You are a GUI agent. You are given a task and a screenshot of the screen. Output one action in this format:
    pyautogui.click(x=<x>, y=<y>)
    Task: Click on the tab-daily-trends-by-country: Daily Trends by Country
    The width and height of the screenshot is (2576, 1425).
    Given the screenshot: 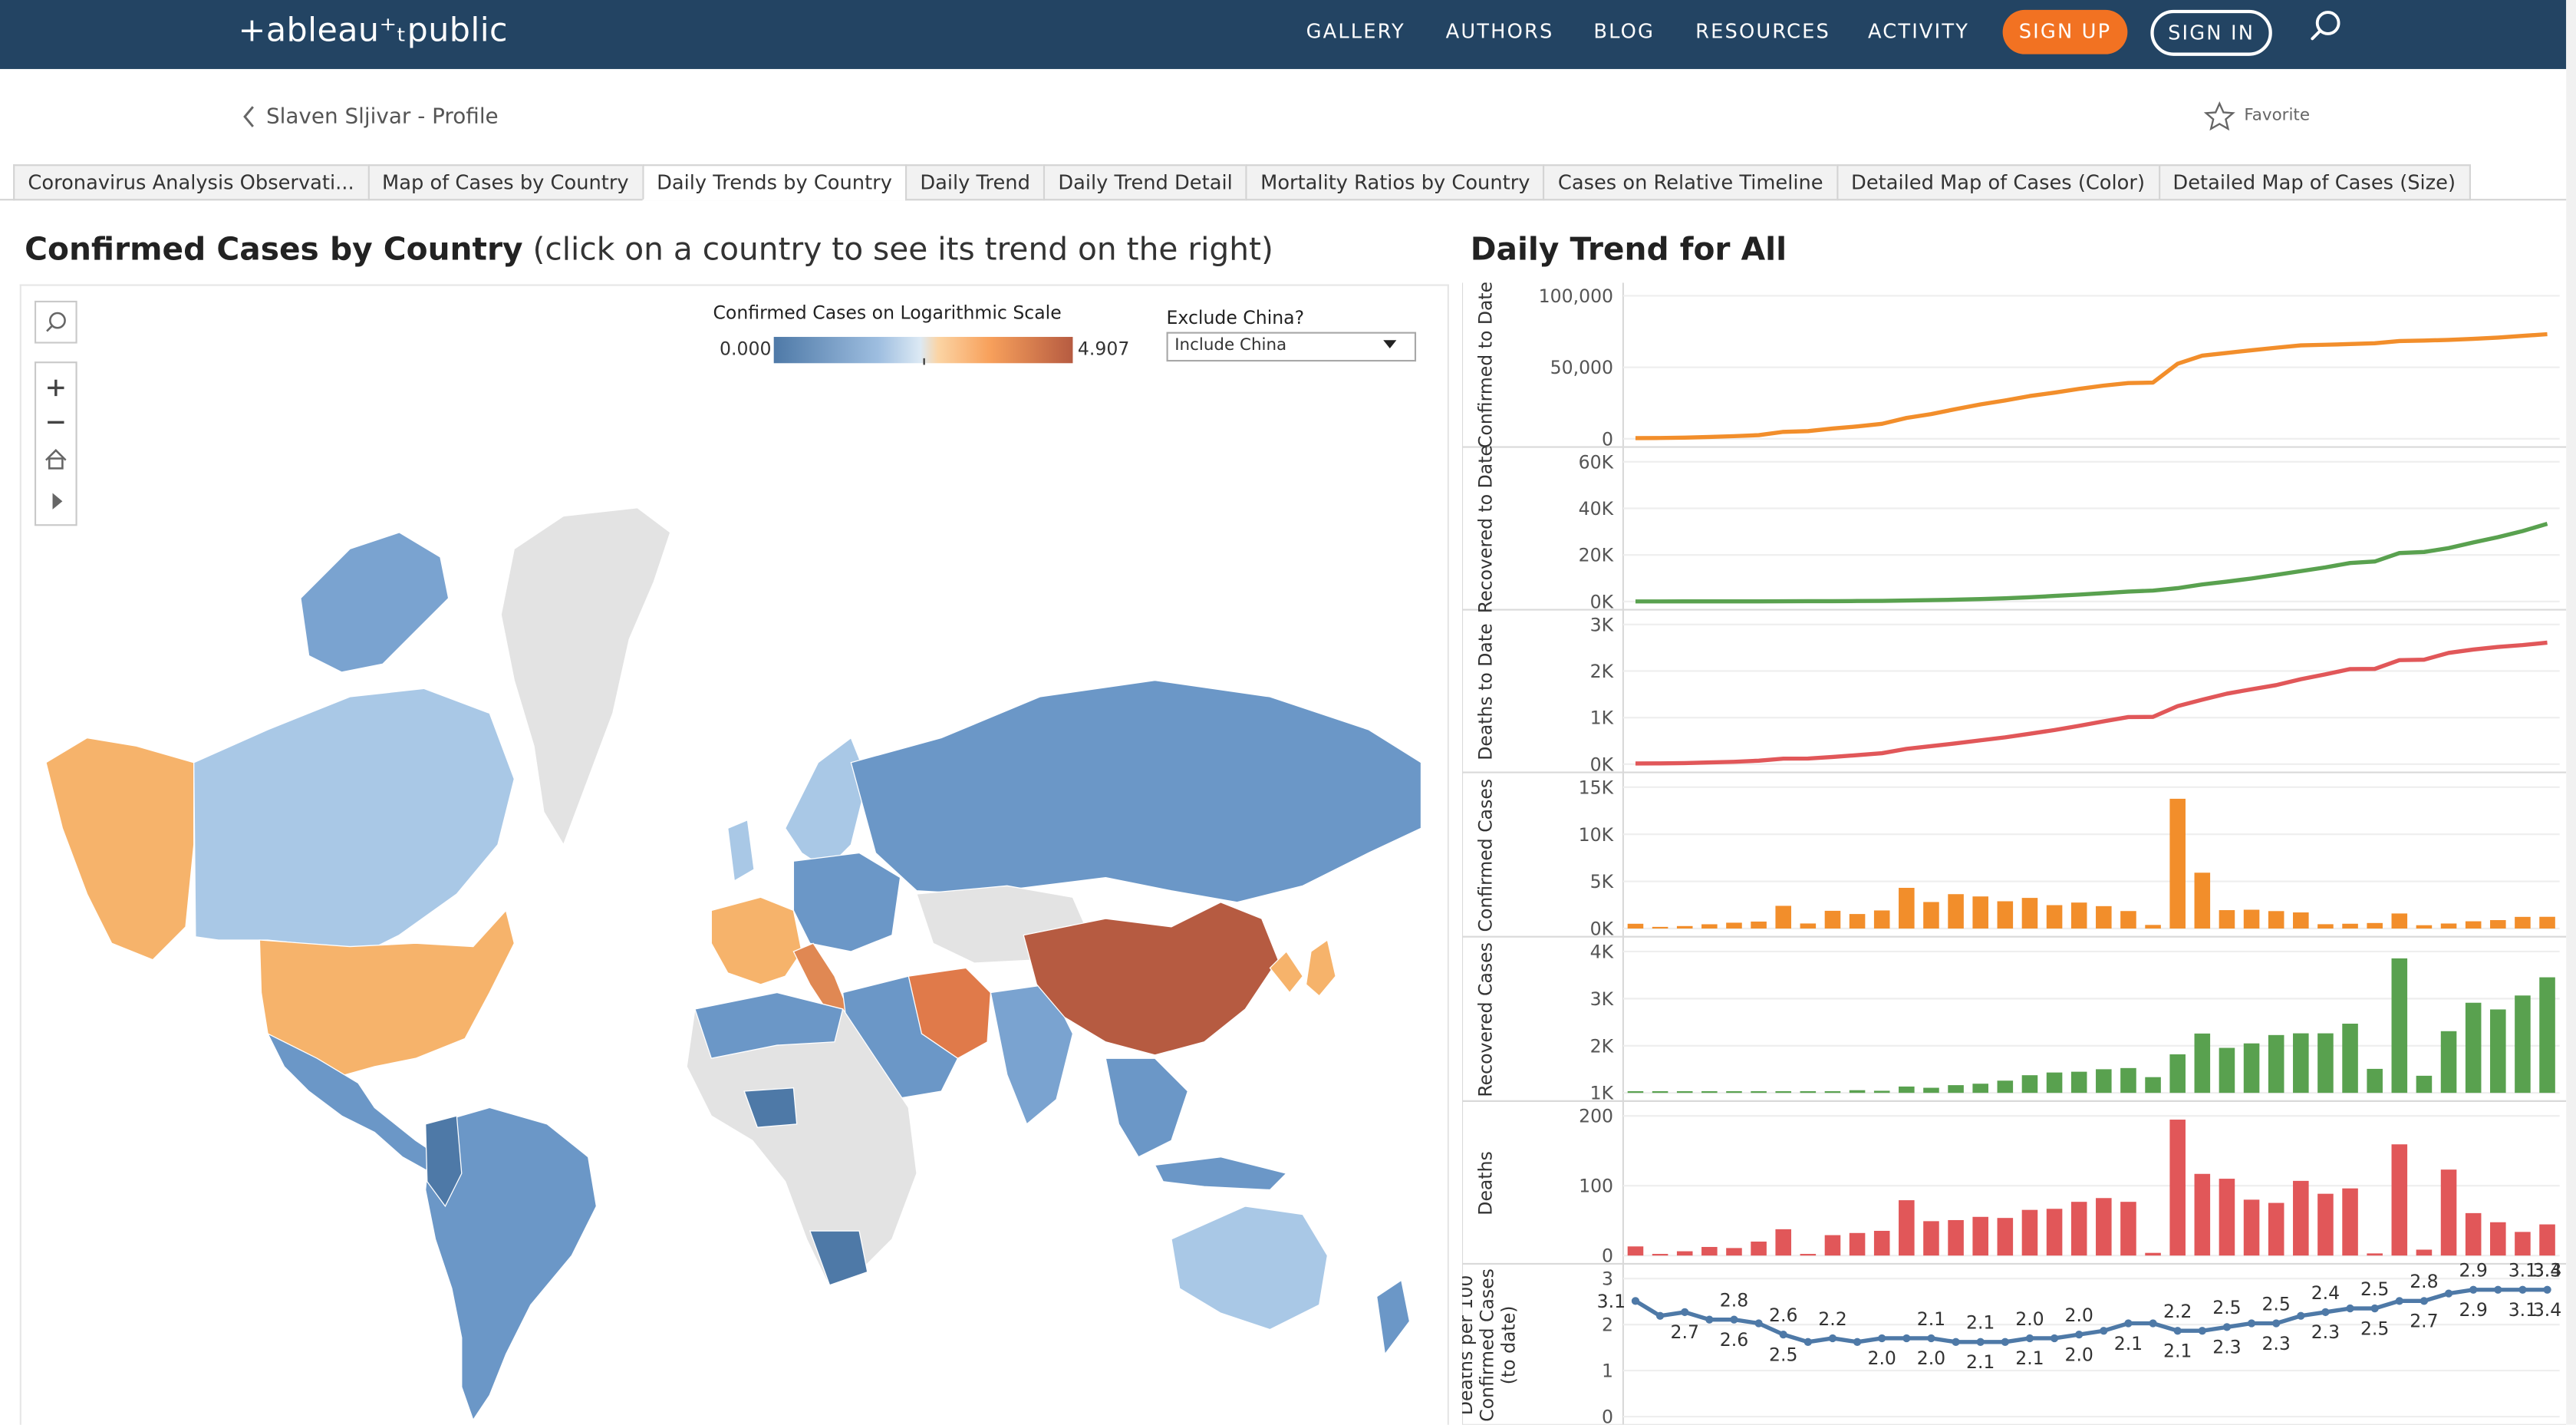 What is the action you would take?
    pyautogui.click(x=773, y=182)
    